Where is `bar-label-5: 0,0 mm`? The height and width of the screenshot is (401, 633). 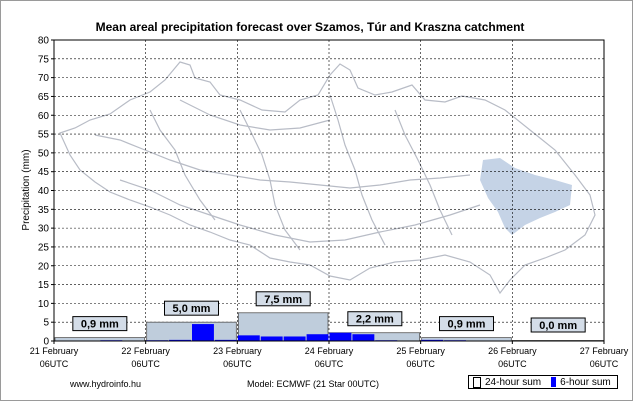 bar-label-5: 0,0 mm is located at coordinates (558, 326).